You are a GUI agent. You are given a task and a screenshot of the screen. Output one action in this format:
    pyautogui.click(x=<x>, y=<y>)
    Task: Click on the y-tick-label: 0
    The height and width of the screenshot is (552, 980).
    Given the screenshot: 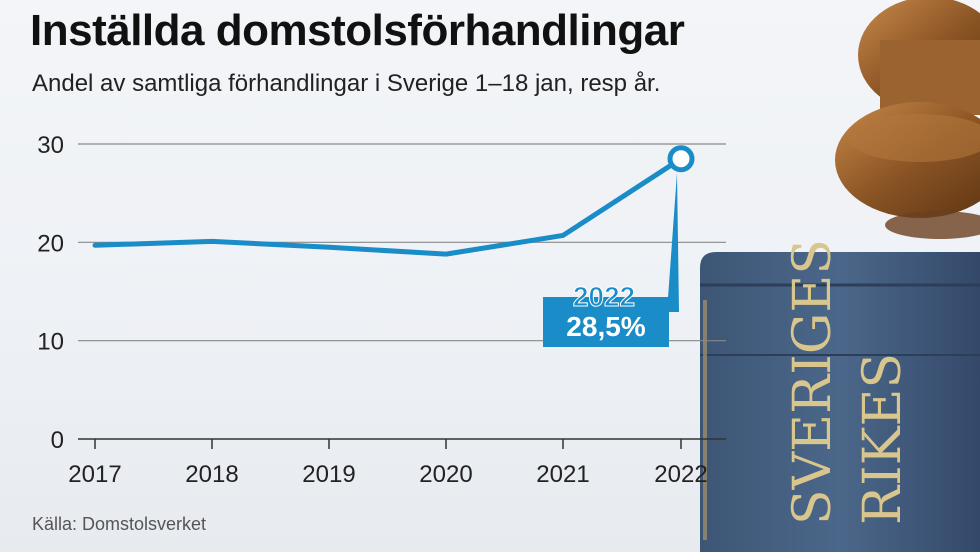 What is the action you would take?
    pyautogui.click(x=57, y=440)
    